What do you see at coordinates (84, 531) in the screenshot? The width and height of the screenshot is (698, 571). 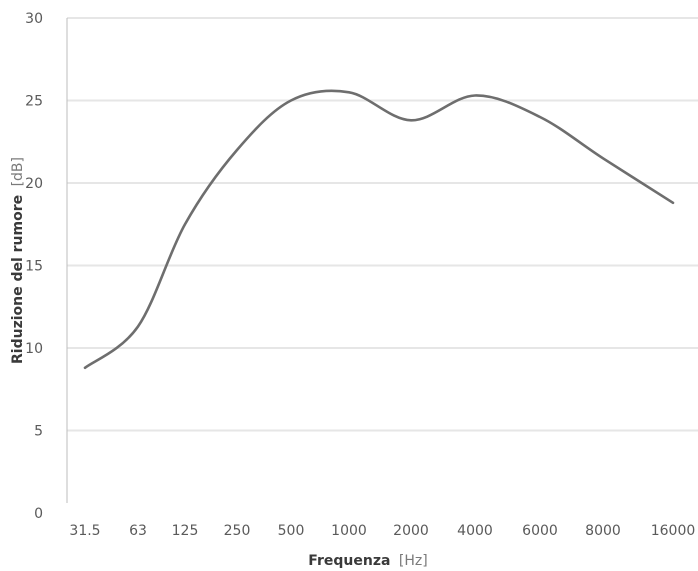 I see `x-tick-label: 31.5` at bounding box center [84, 531].